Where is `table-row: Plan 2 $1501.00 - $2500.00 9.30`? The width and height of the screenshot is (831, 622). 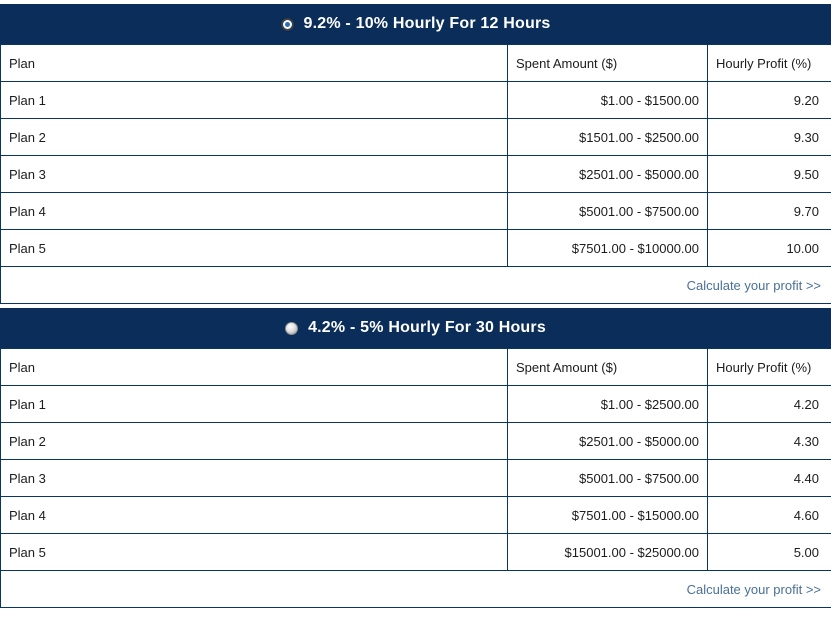
table-row: Plan 2 $1501.00 - $2500.00 9.30 is located at coordinates (415, 137).